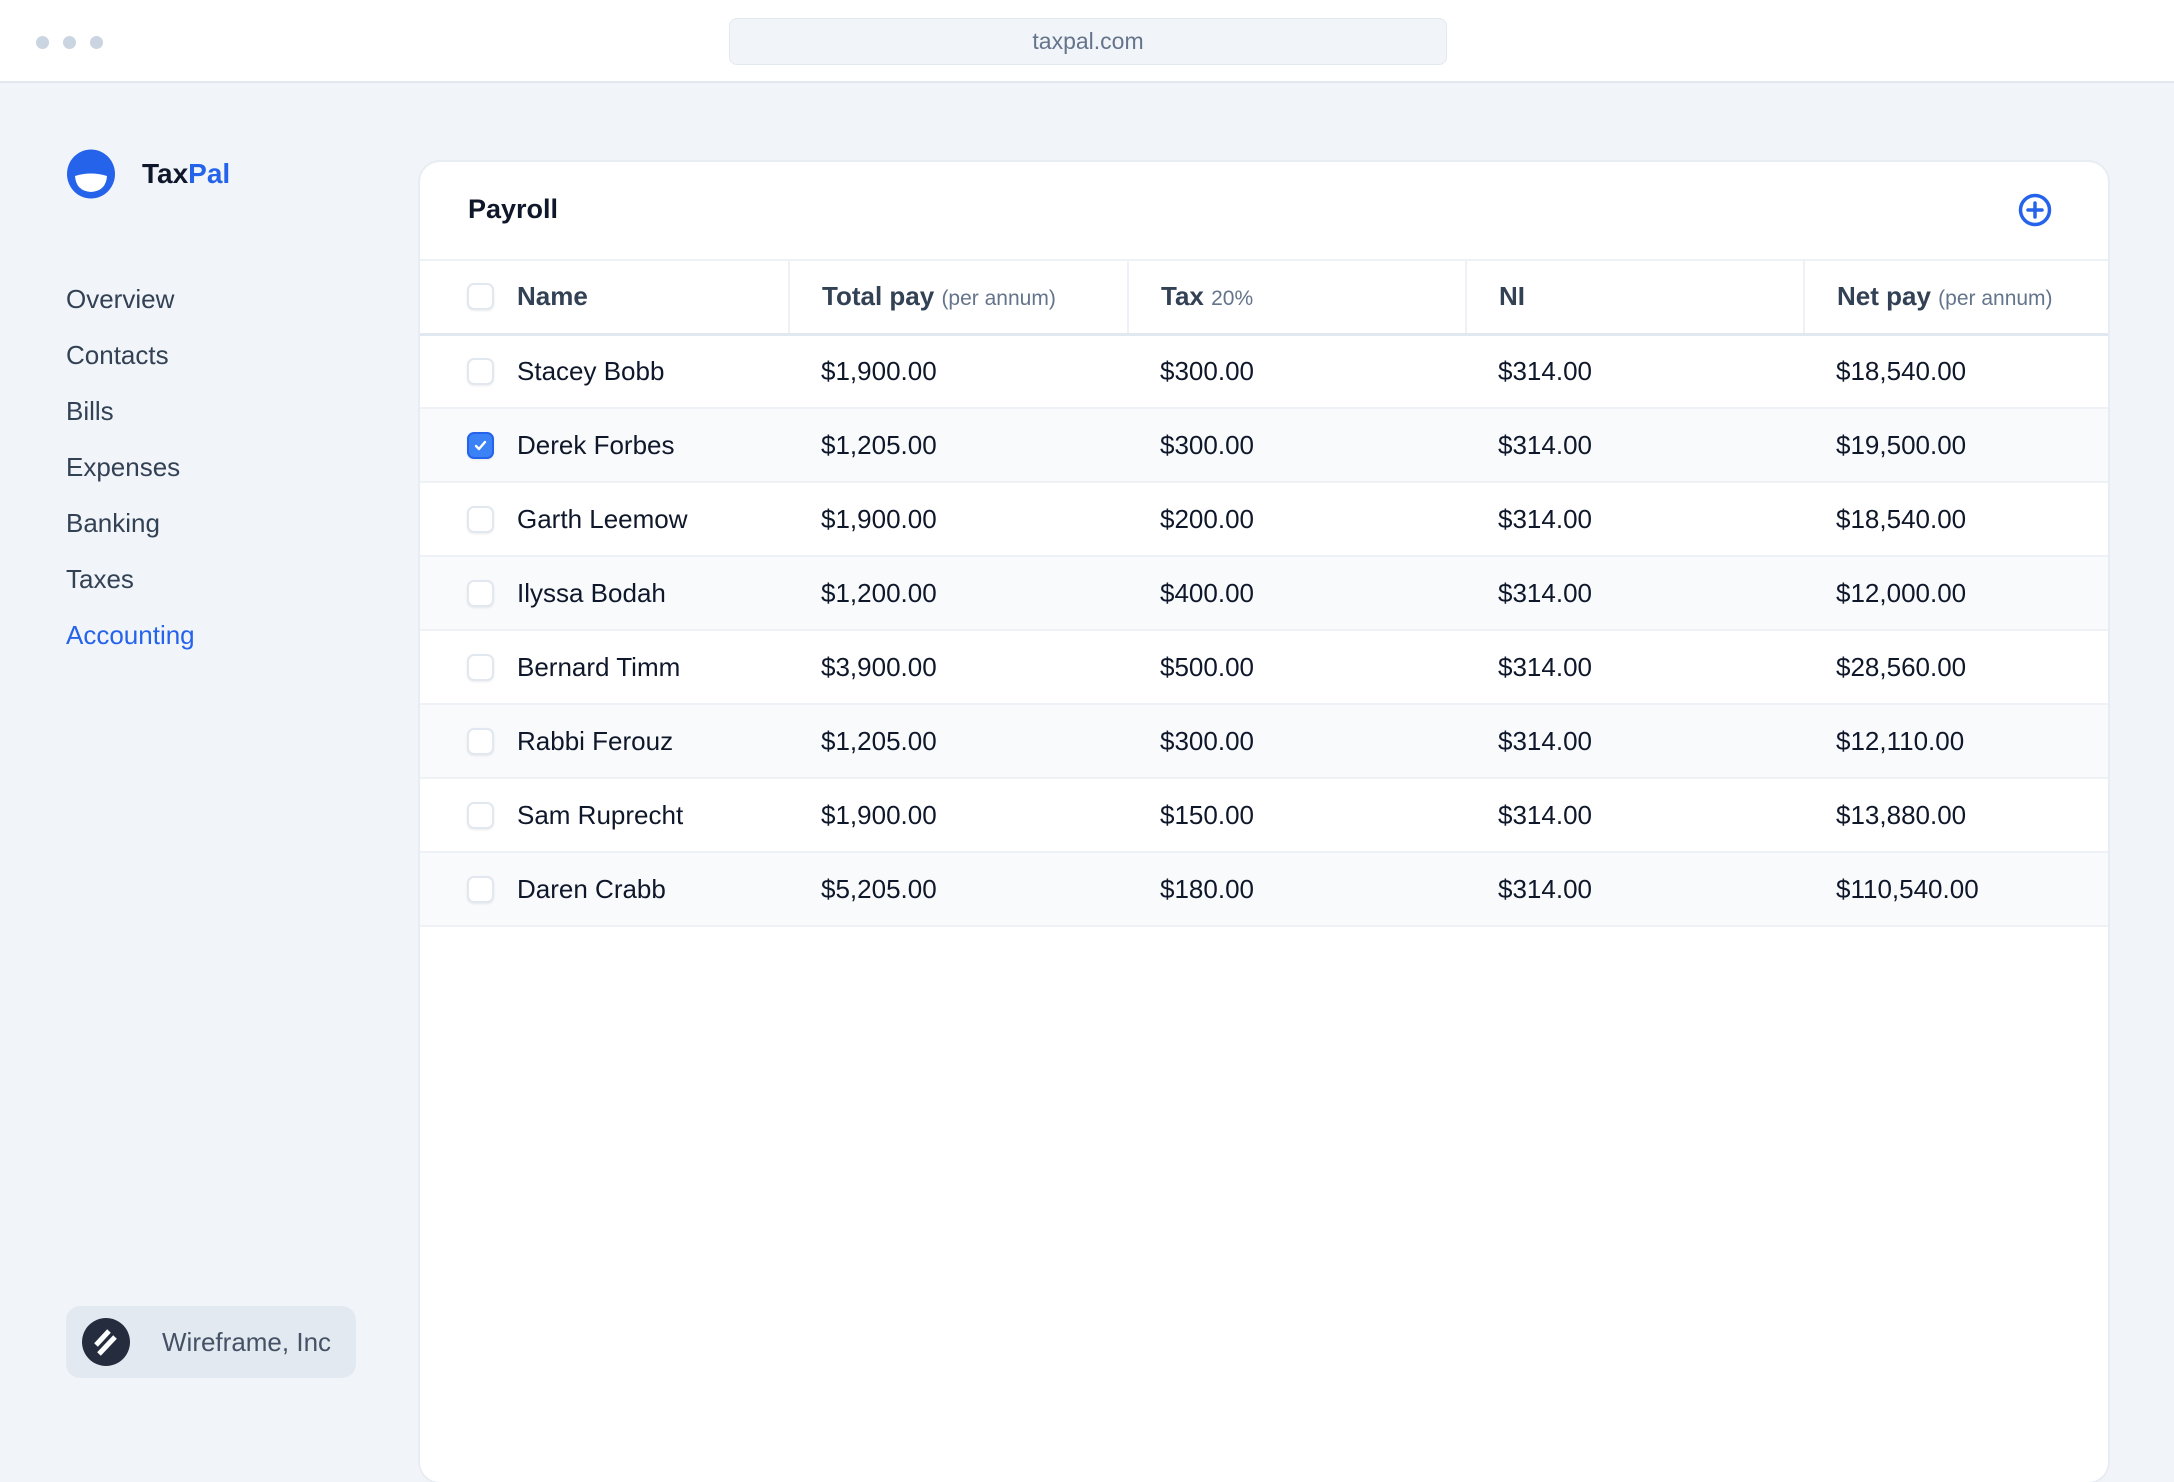 The height and width of the screenshot is (1482, 2174). What do you see at coordinates (1512, 296) in the screenshot?
I see `column-label: NI` at bounding box center [1512, 296].